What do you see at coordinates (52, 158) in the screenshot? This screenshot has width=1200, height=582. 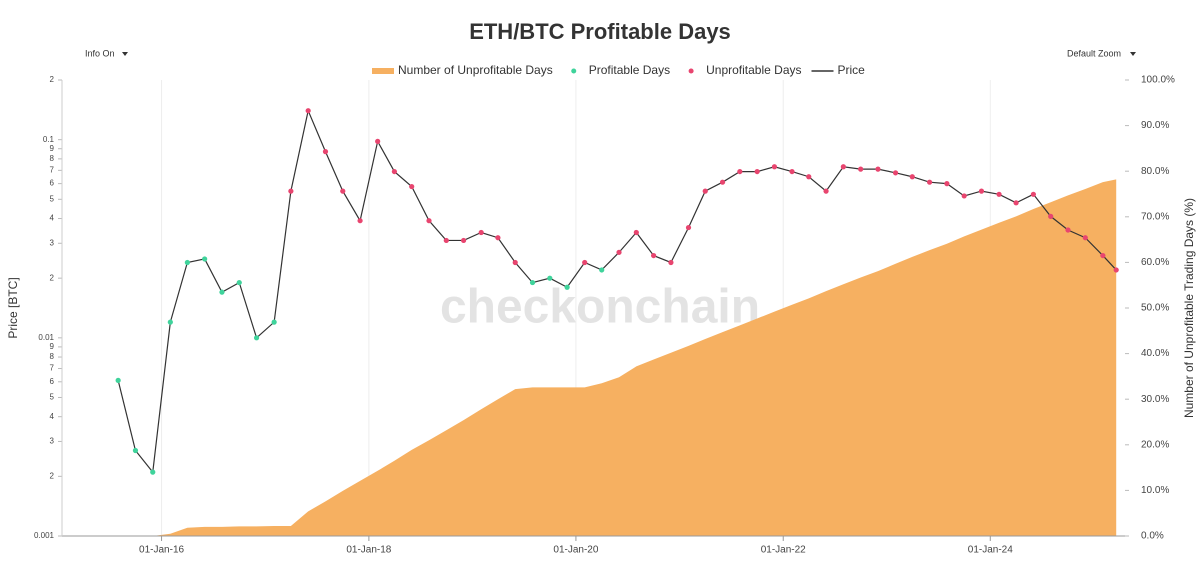 I see `y-tick-label: 8` at bounding box center [52, 158].